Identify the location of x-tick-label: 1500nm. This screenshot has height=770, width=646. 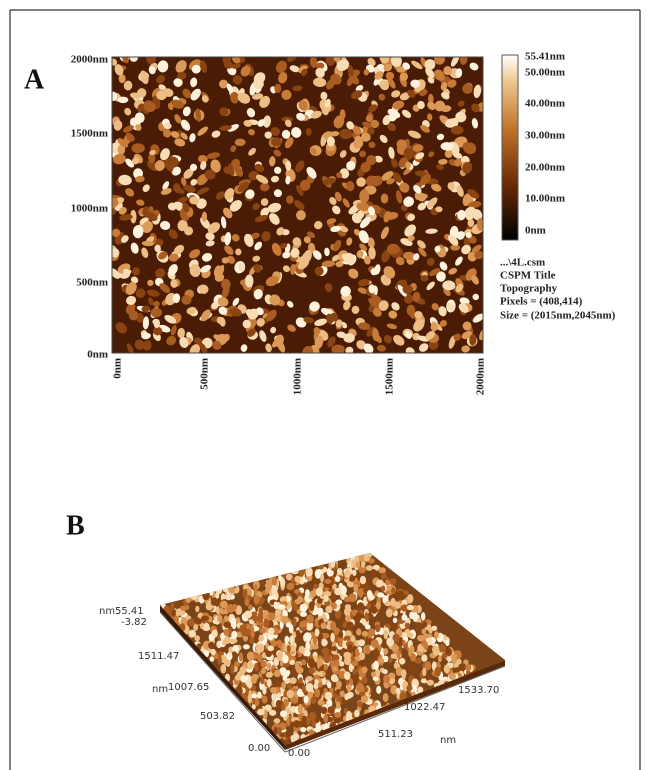
(390, 376).